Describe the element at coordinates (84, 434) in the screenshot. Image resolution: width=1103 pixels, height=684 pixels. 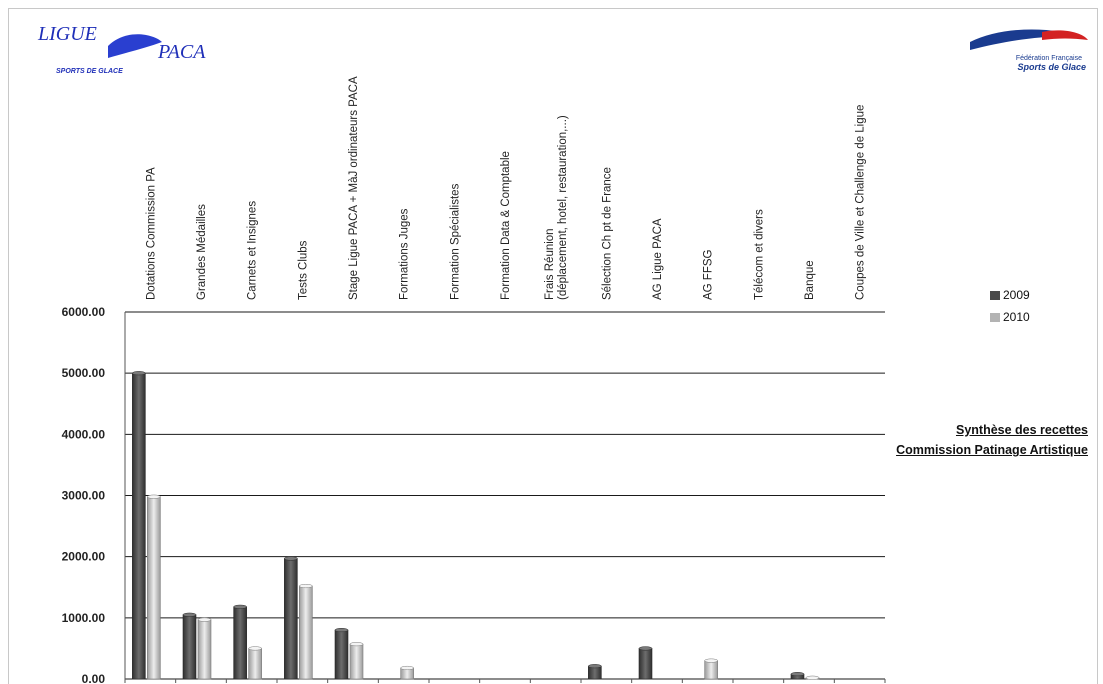
I see `y-tick-label: 4000.00` at that location.